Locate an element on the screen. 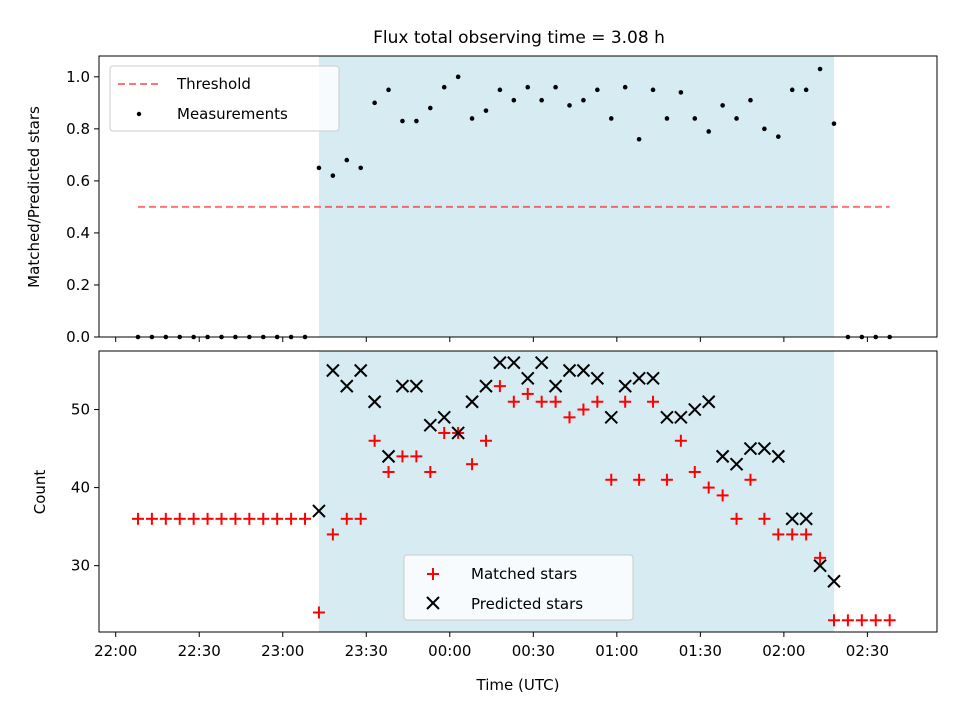 The image size is (960, 724). legend-matched-icon is located at coordinates (433, 574).